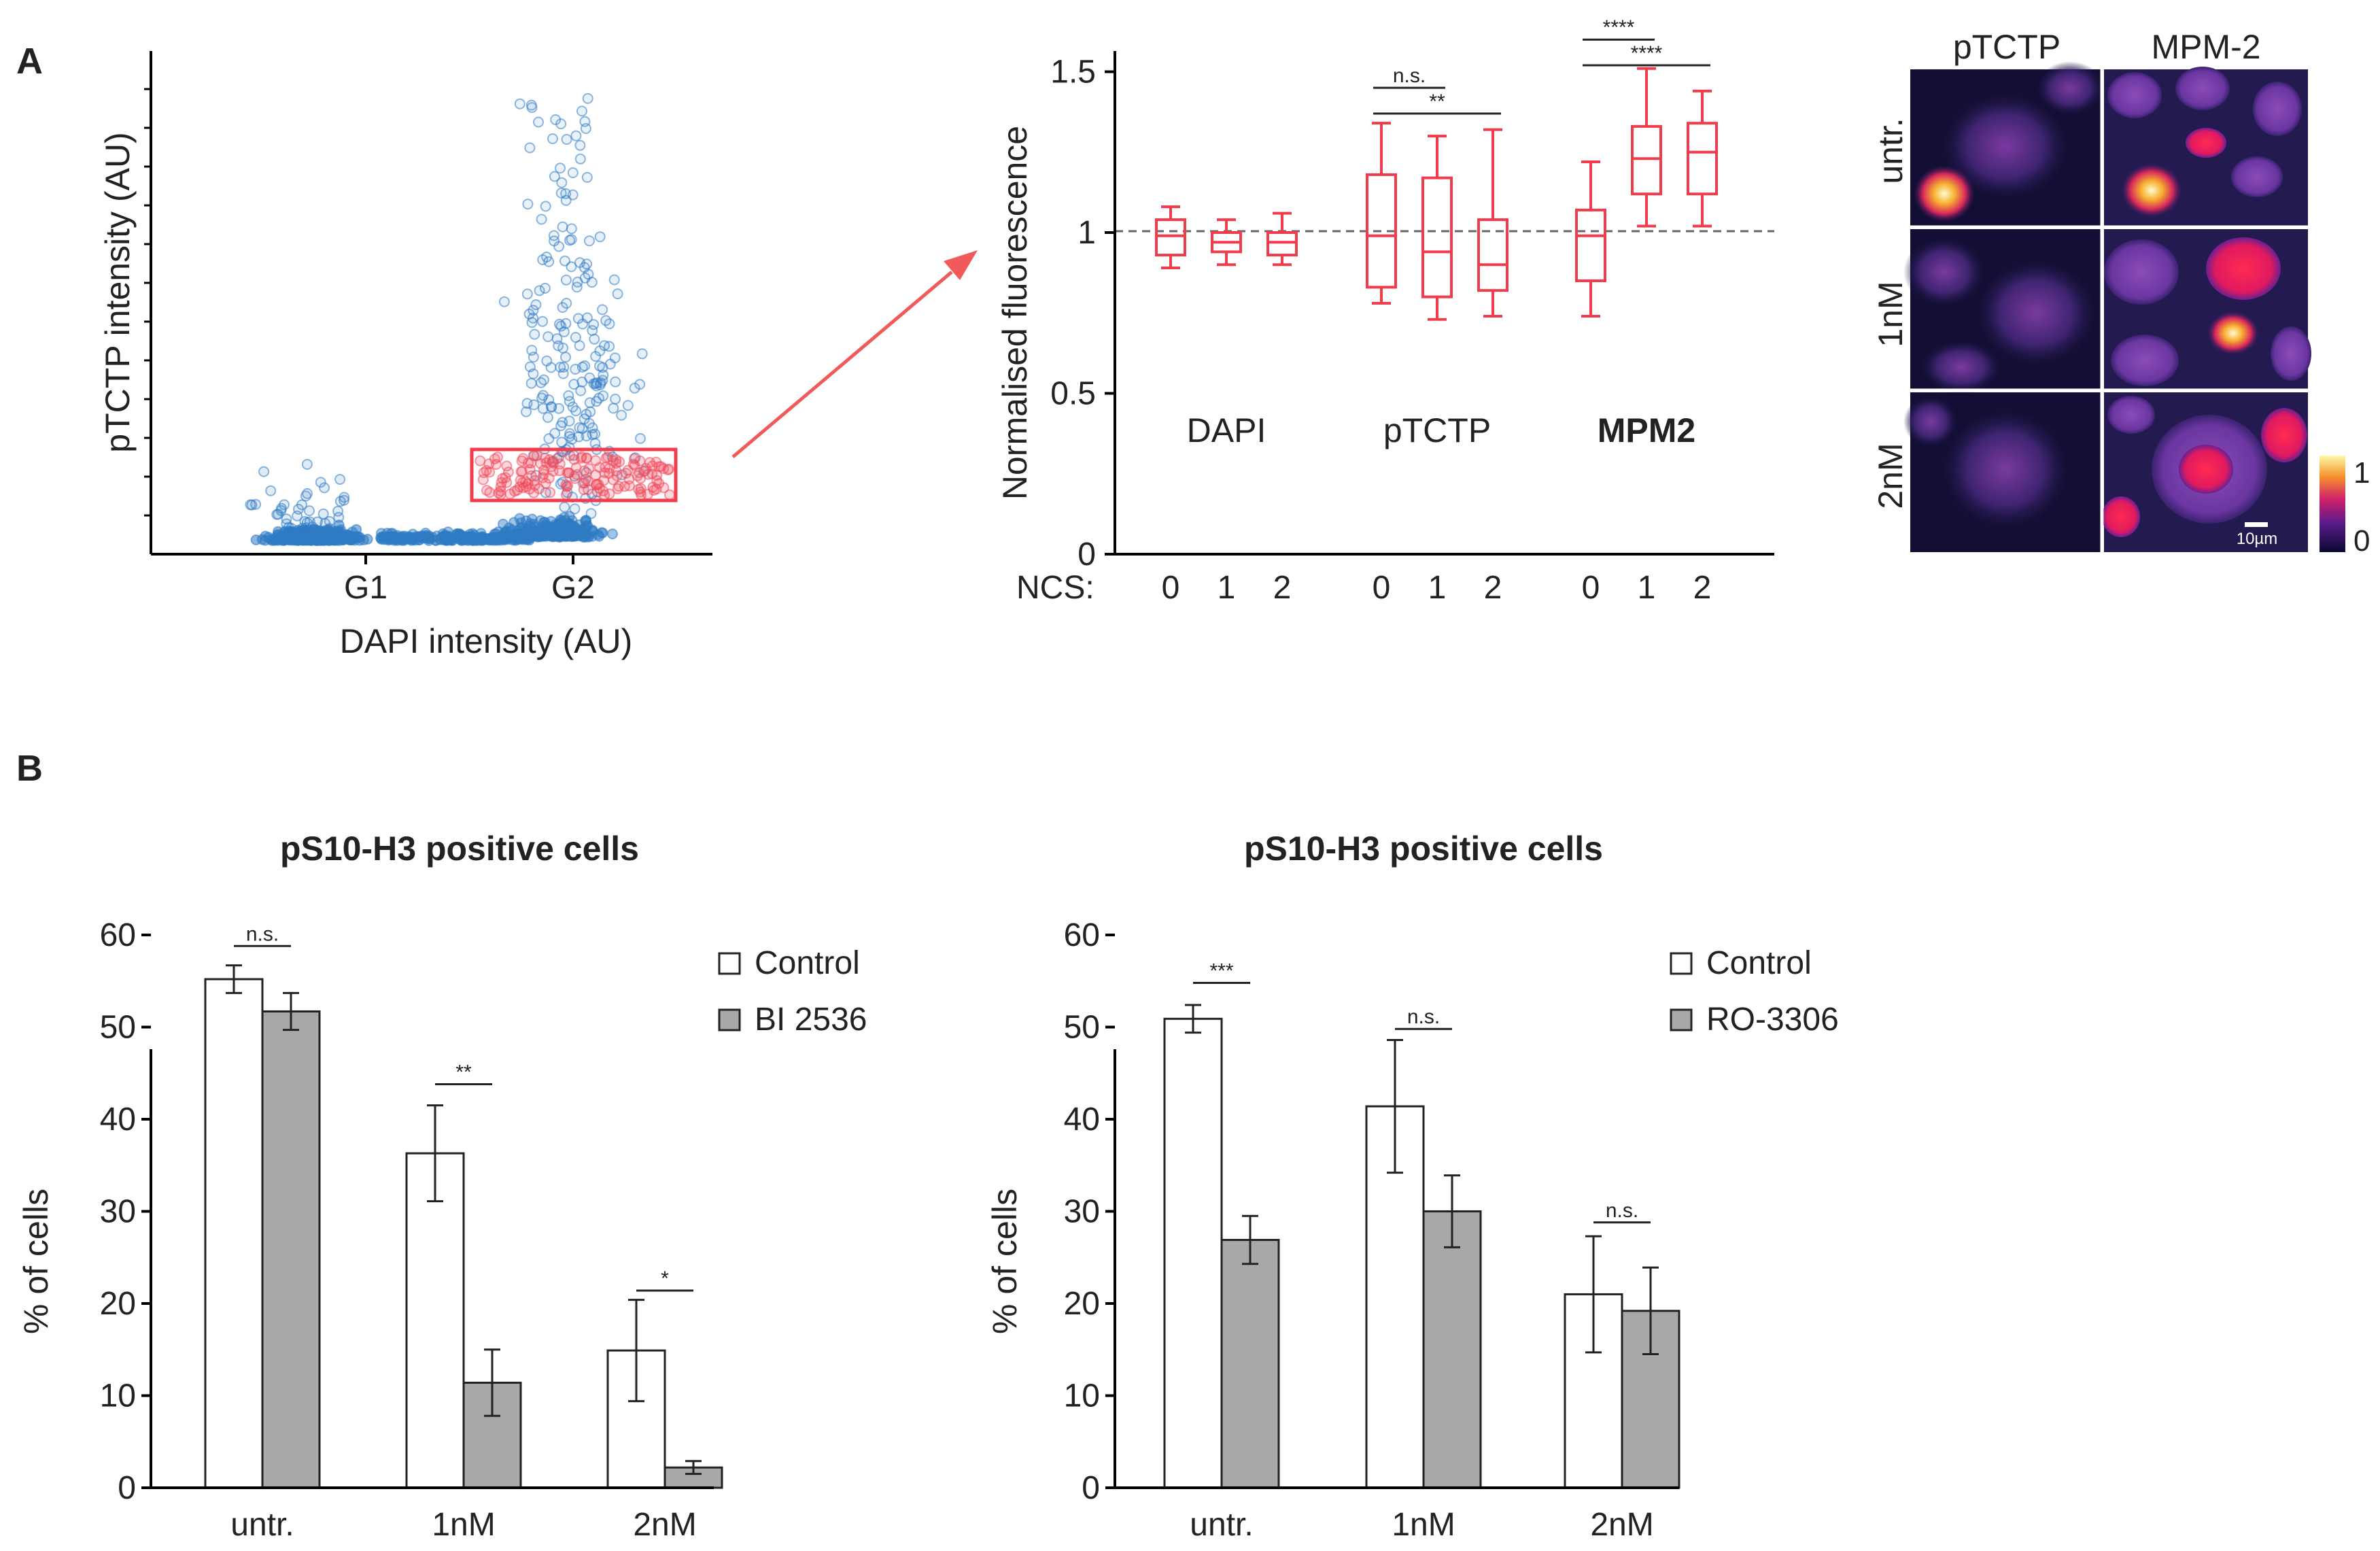  What do you see at coordinates (2002, 311) in the screenshot?
I see `micrograph-1nm-ptctp` at bounding box center [2002, 311].